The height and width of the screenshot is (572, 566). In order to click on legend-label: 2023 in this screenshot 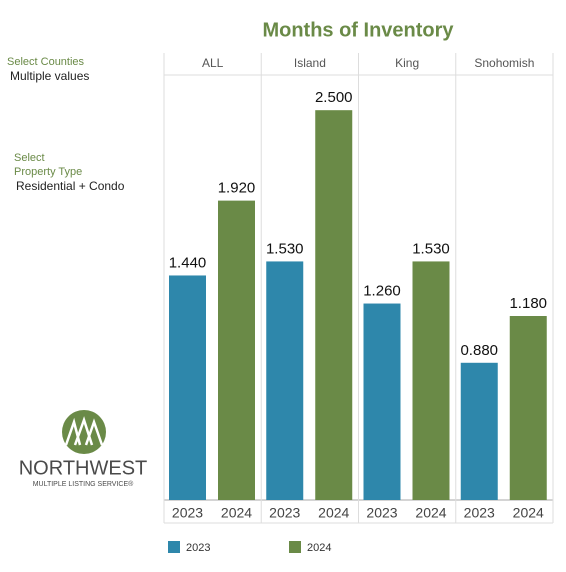, I will do `click(198, 548)`.